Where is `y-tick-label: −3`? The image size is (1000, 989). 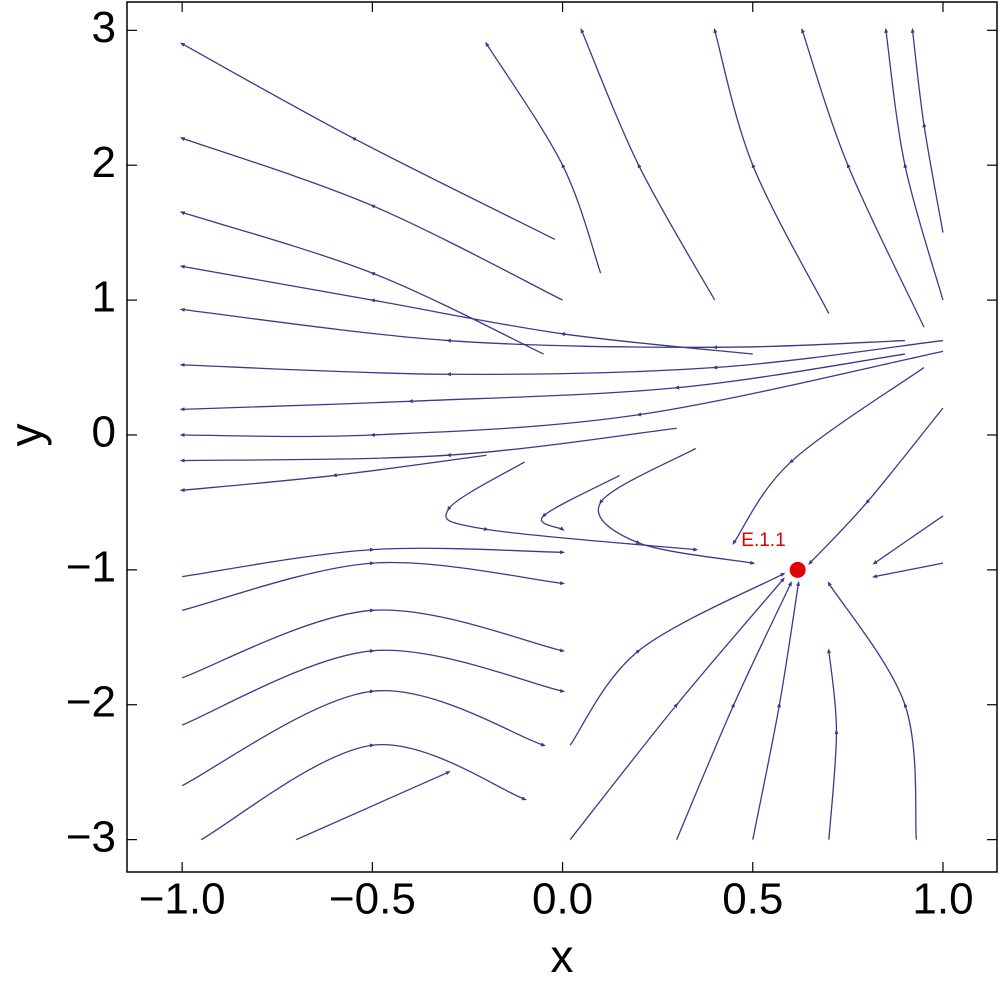 y-tick-label: −3 is located at coordinates (91, 836).